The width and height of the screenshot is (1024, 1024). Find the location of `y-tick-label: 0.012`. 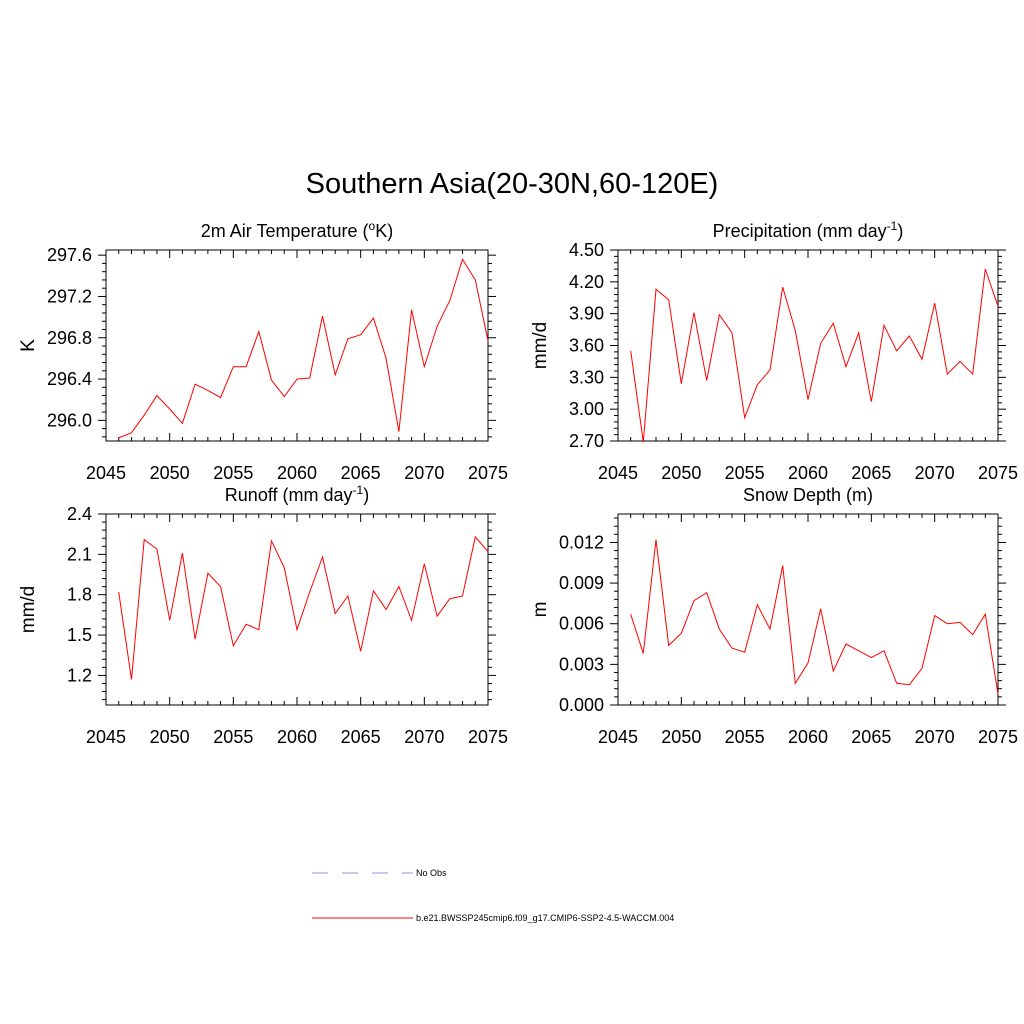

y-tick-label: 0.012 is located at coordinates (581, 542).